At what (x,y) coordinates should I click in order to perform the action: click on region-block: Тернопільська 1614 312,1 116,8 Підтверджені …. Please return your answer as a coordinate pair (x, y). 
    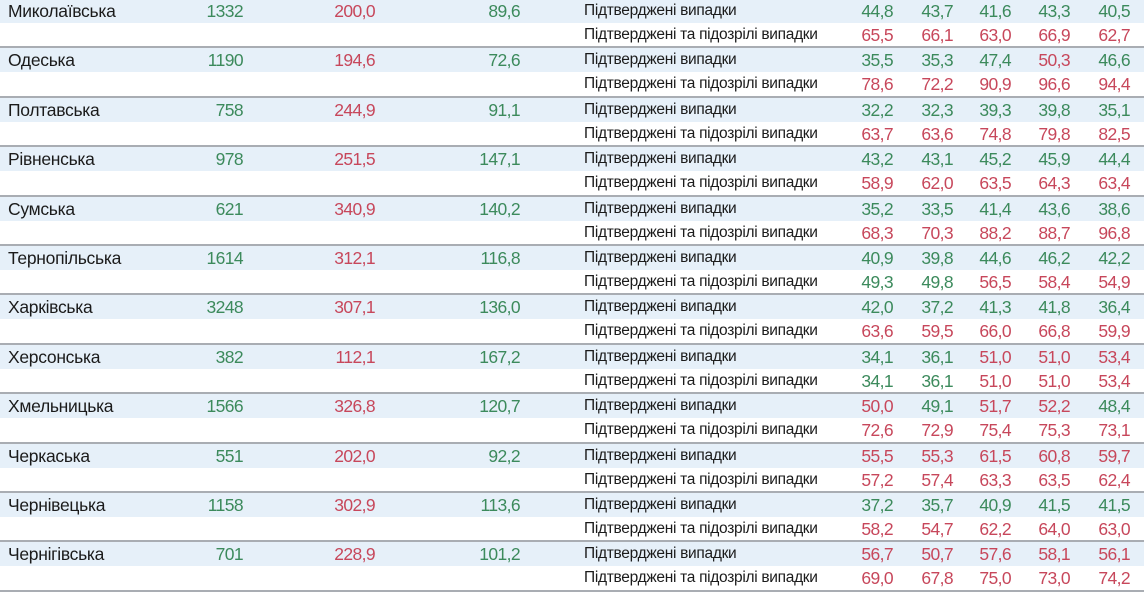
    Looking at the image, I should click on (572, 270).